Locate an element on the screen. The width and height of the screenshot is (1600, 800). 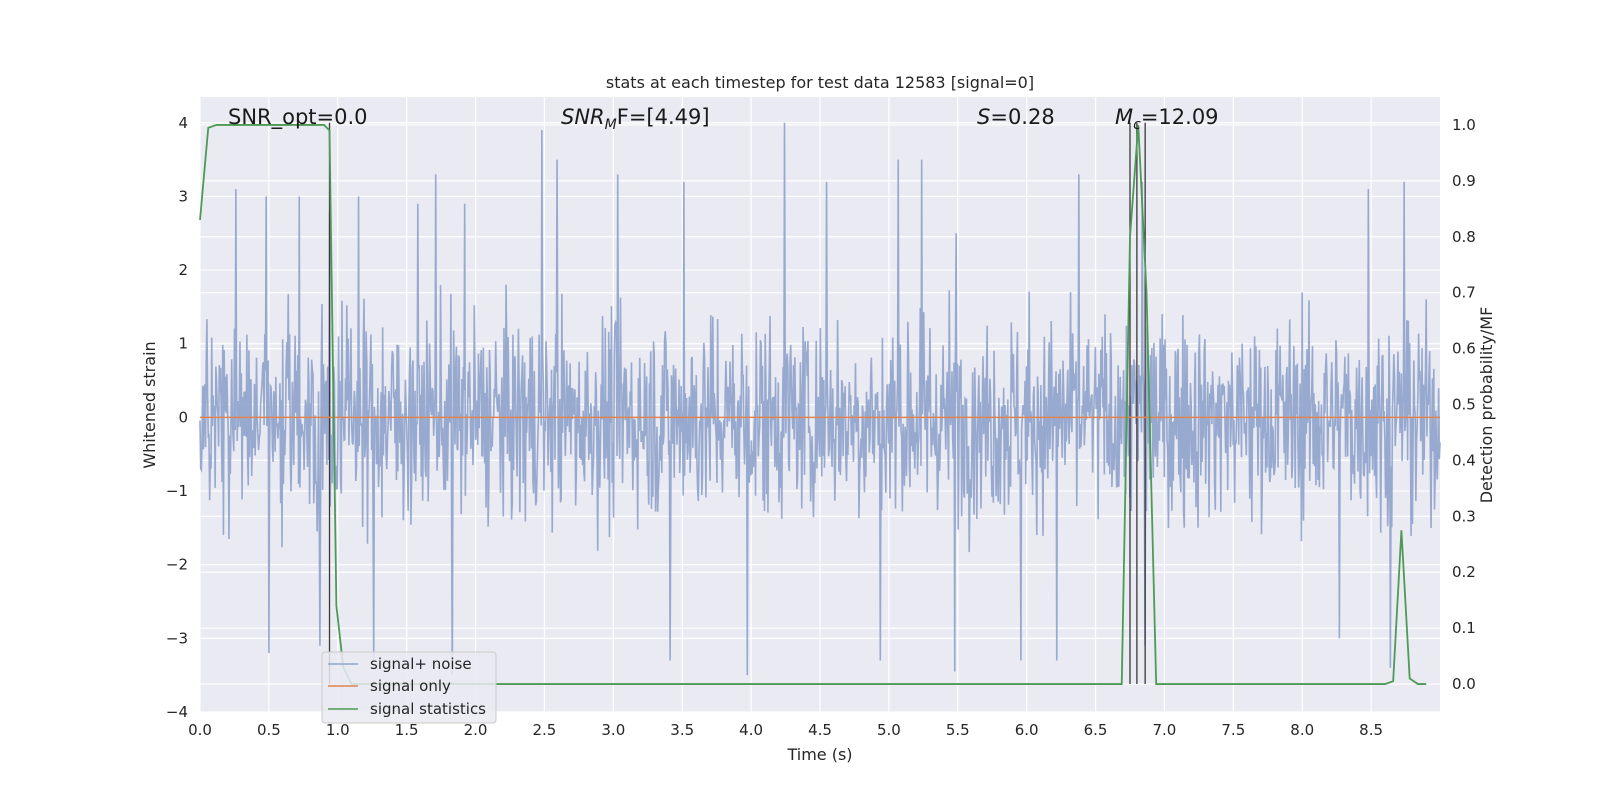
y2-tick-label: 0.2 is located at coordinates (1464, 572).